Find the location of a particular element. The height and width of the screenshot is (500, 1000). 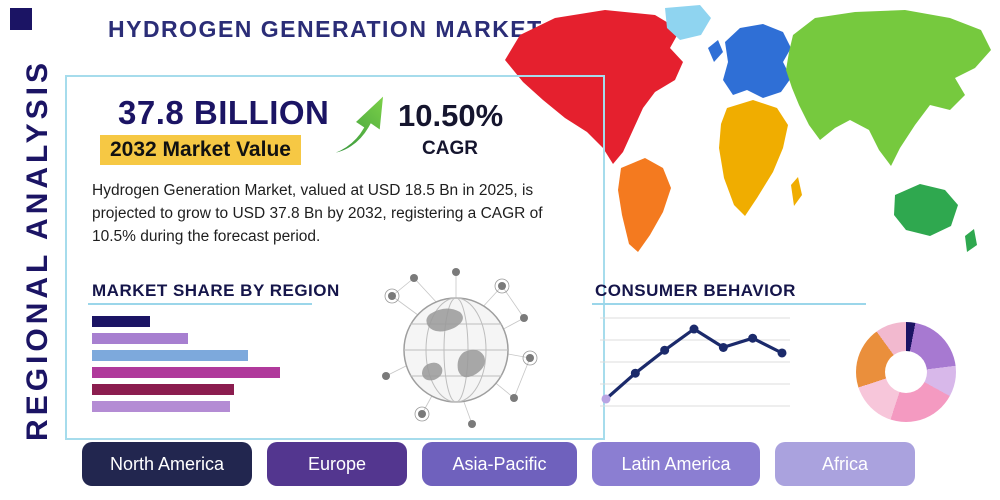

growth-arrow-icon is located at coordinates (354, 123).